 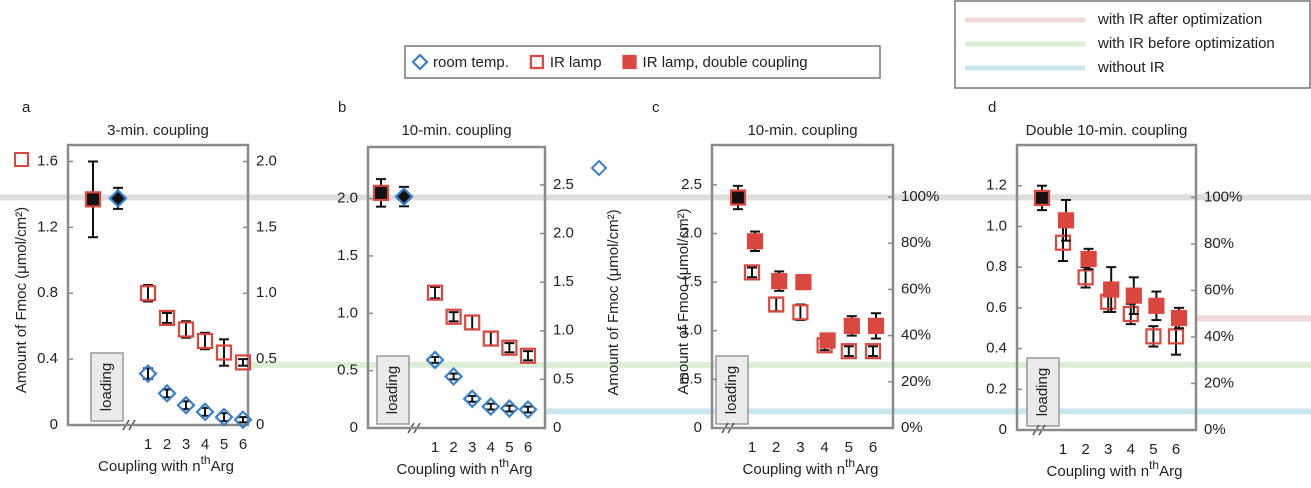 What do you see at coordinates (21, 159) in the screenshot?
I see `axis-symbol` at bounding box center [21, 159].